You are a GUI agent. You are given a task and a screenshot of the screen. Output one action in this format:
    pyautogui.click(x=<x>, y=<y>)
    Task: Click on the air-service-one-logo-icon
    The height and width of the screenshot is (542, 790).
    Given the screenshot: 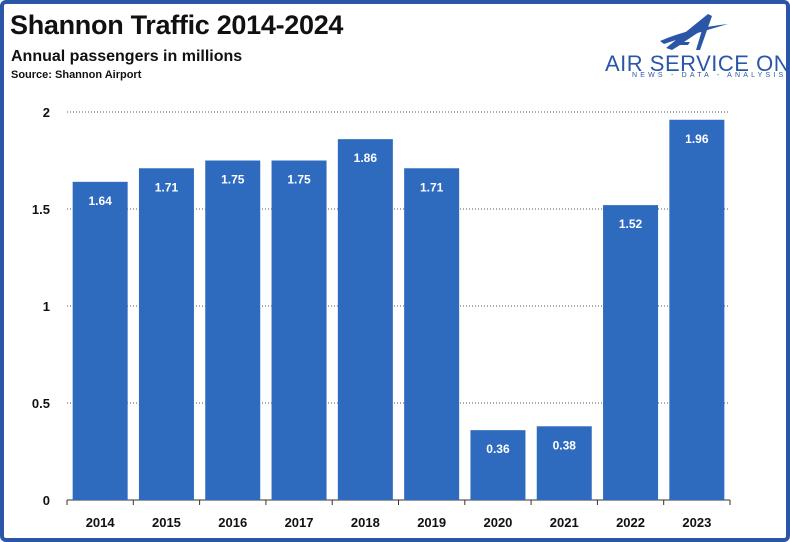 What is the action you would take?
    pyautogui.click(x=694, y=32)
    